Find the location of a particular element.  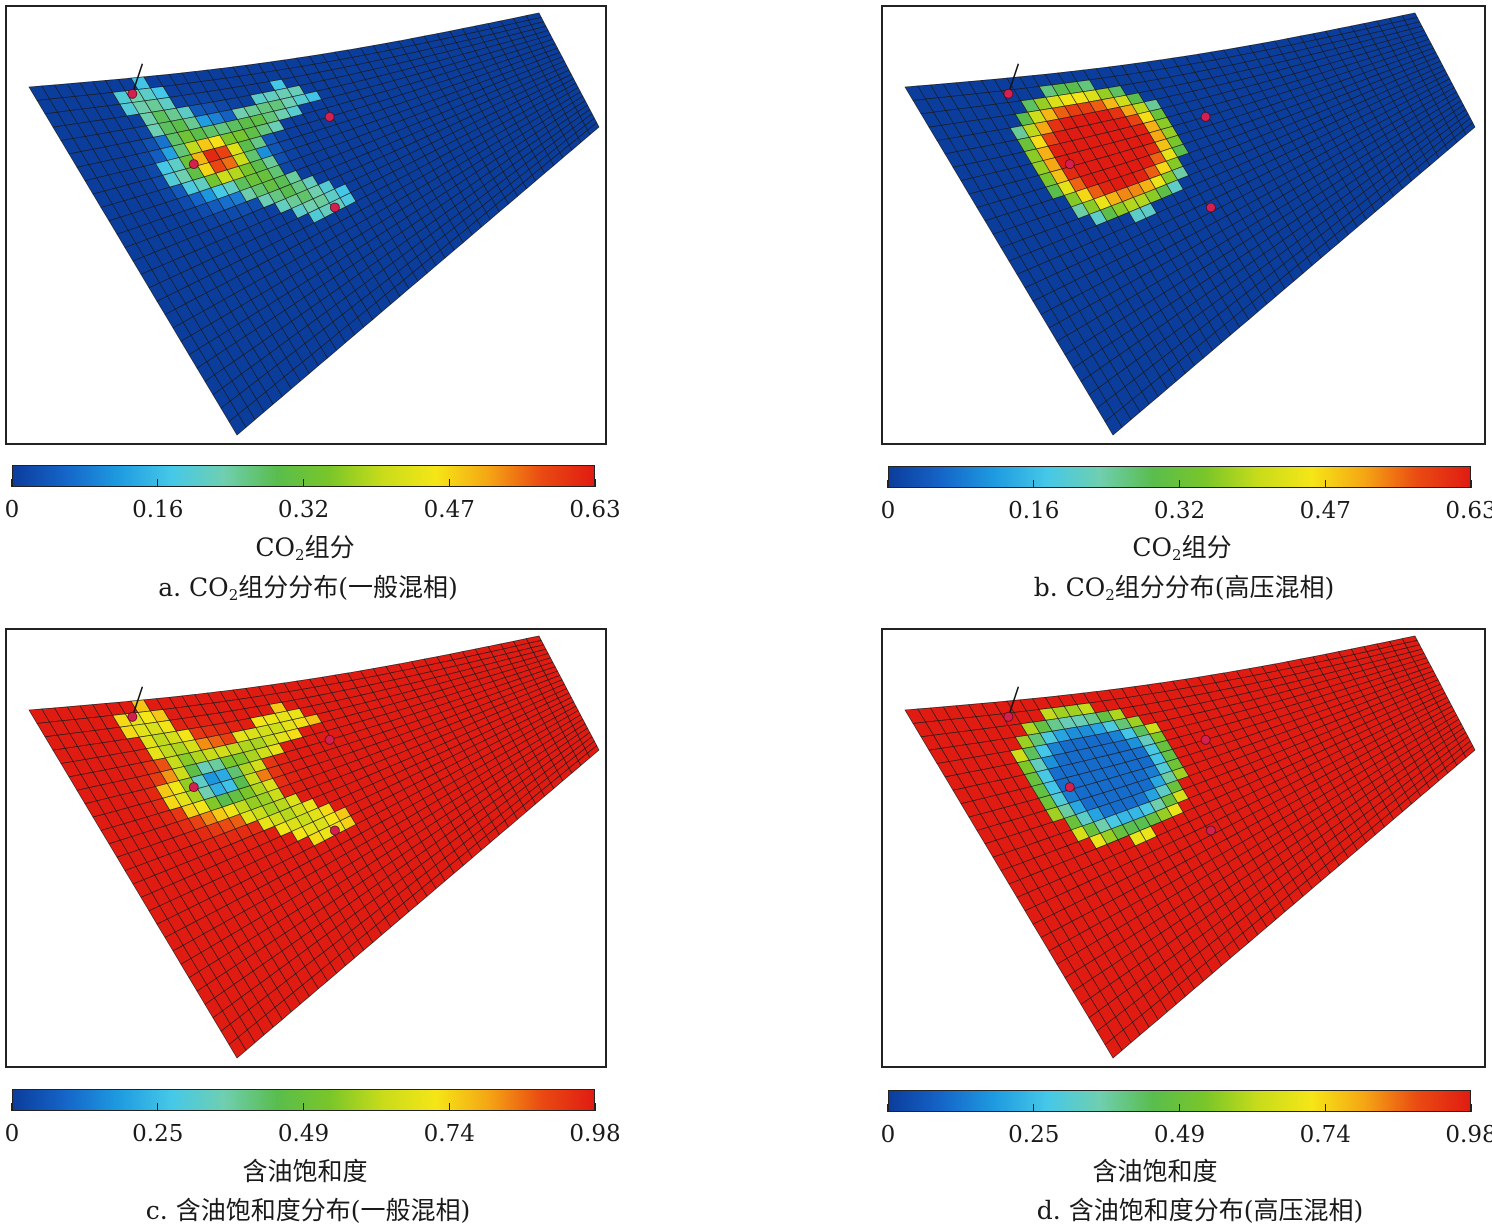

map-frame-a is located at coordinates (306, 225).